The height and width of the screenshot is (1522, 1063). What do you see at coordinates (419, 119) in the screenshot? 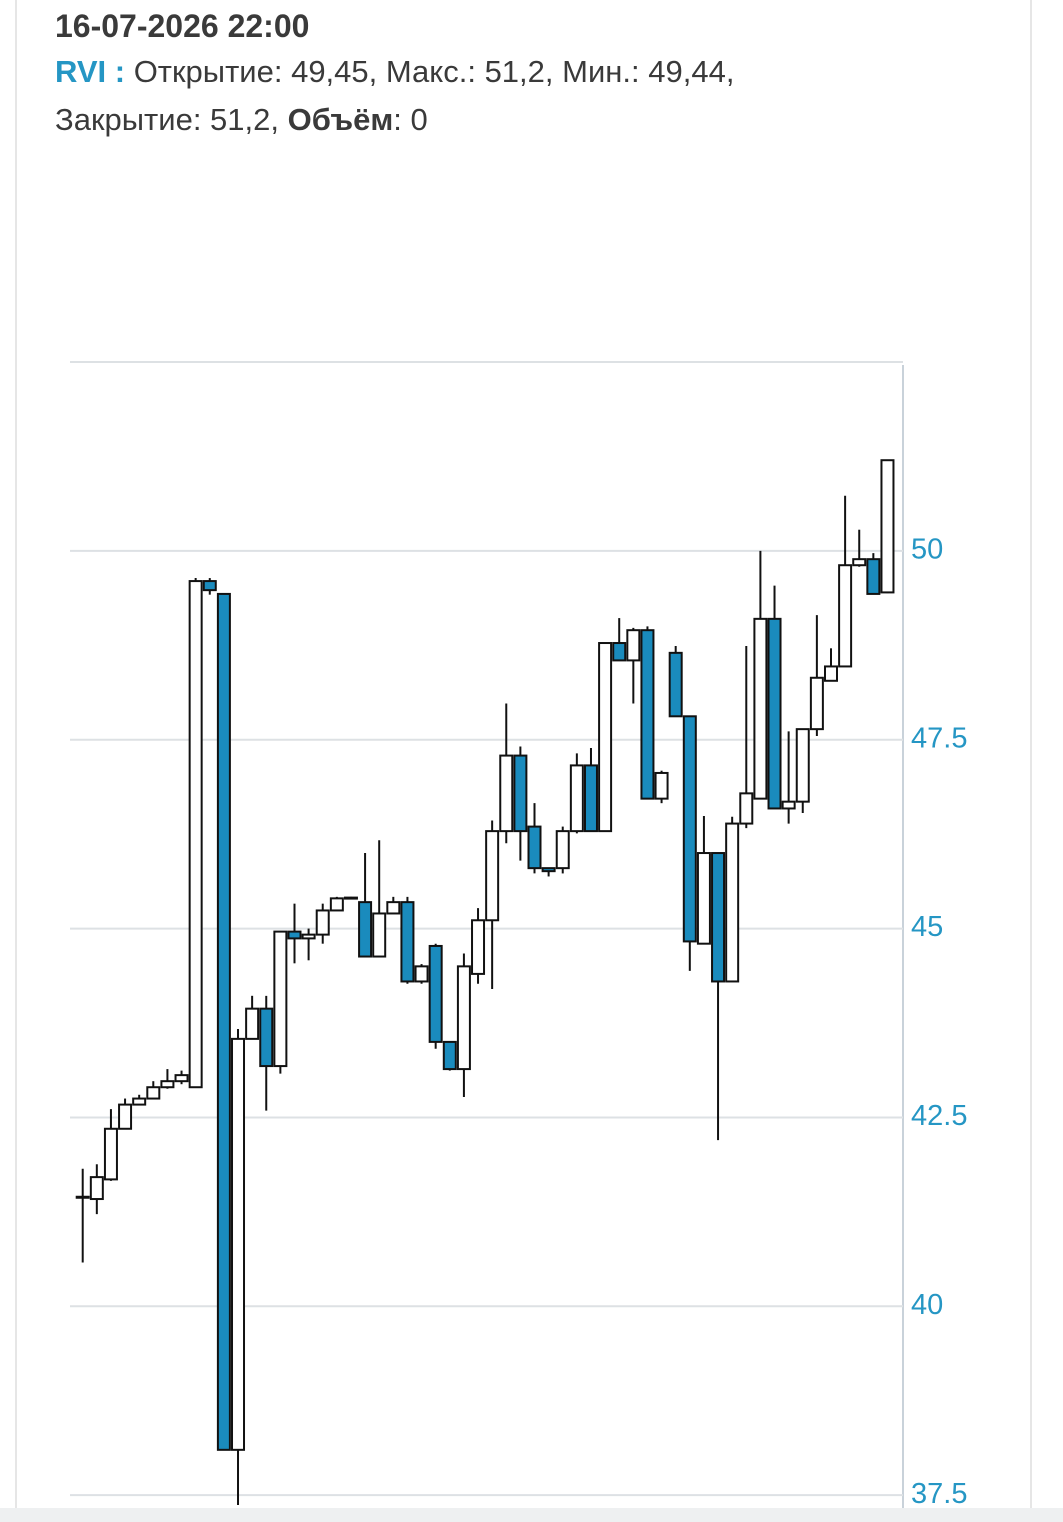
I see `tooltip-value: 0` at bounding box center [419, 119].